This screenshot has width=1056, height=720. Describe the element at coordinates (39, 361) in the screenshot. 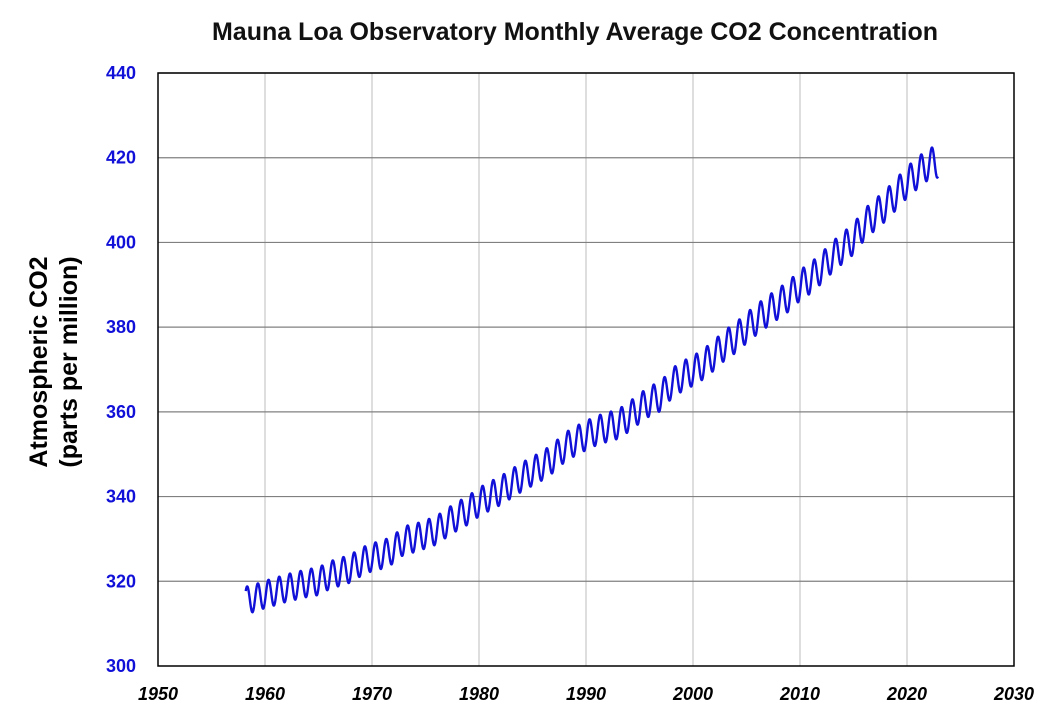

I see `y-axis-label-line1: Atmospheric CO2` at that location.